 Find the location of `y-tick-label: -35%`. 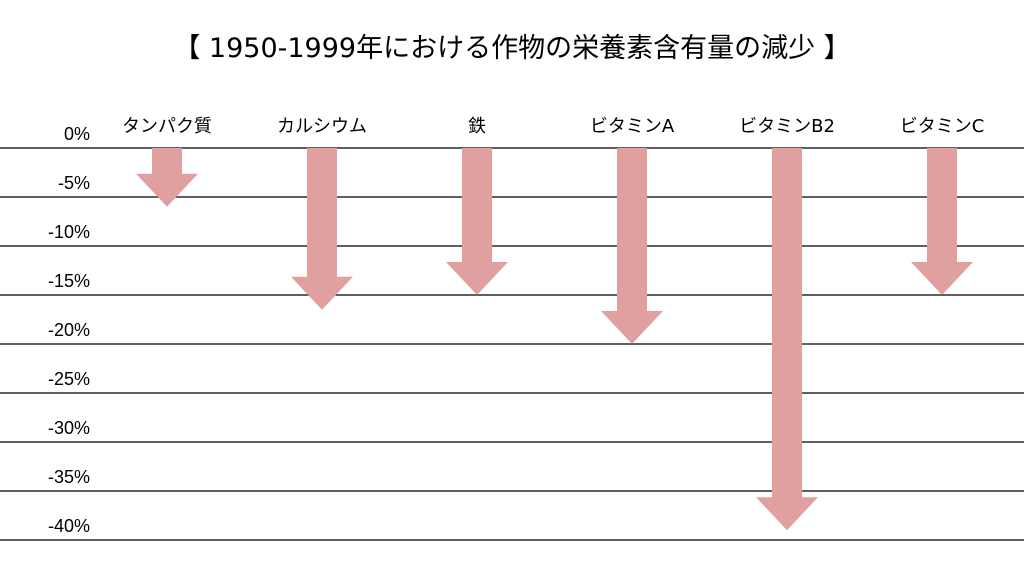

y-tick-label: -35% is located at coordinates (69, 477).